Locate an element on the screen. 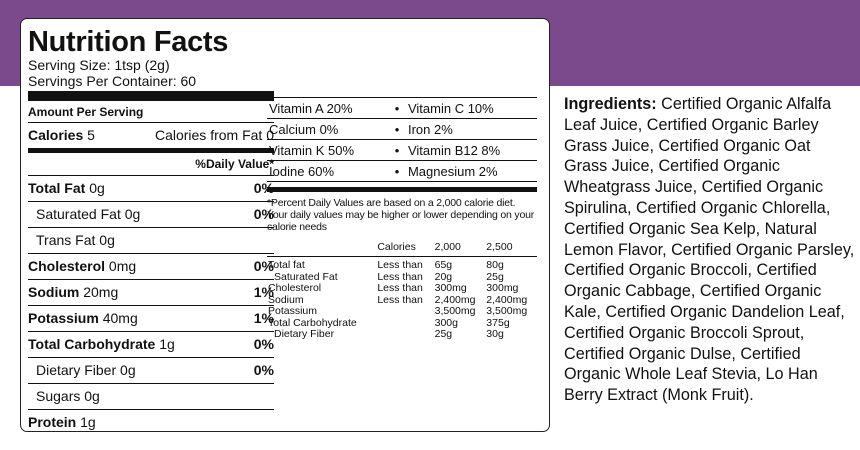 This screenshot has height=450, width=860. nutrient-name: Trans Fat is located at coordinates (66, 240).